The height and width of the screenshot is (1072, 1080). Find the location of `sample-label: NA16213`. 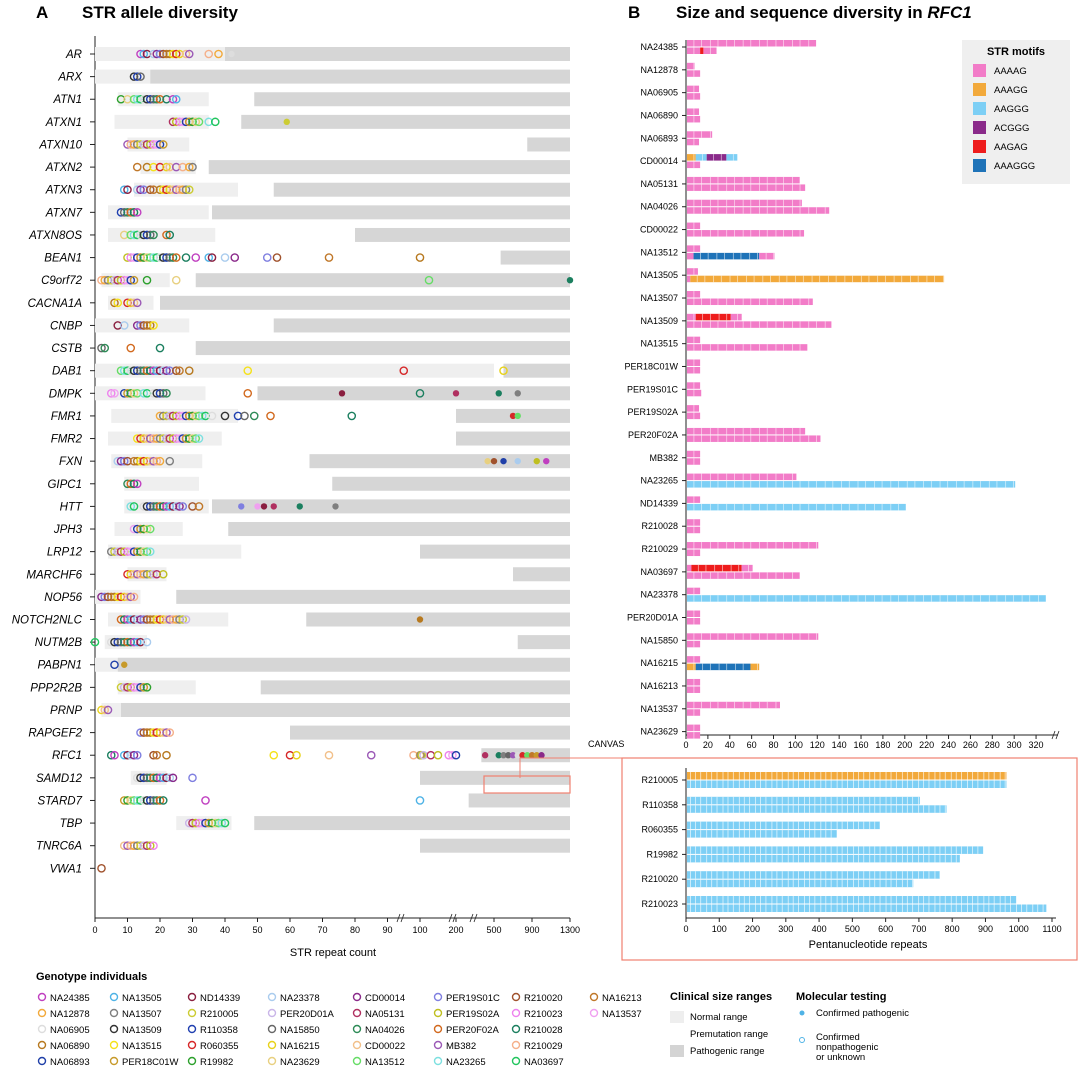

sample-label: NA16213 is located at coordinates (659, 686).